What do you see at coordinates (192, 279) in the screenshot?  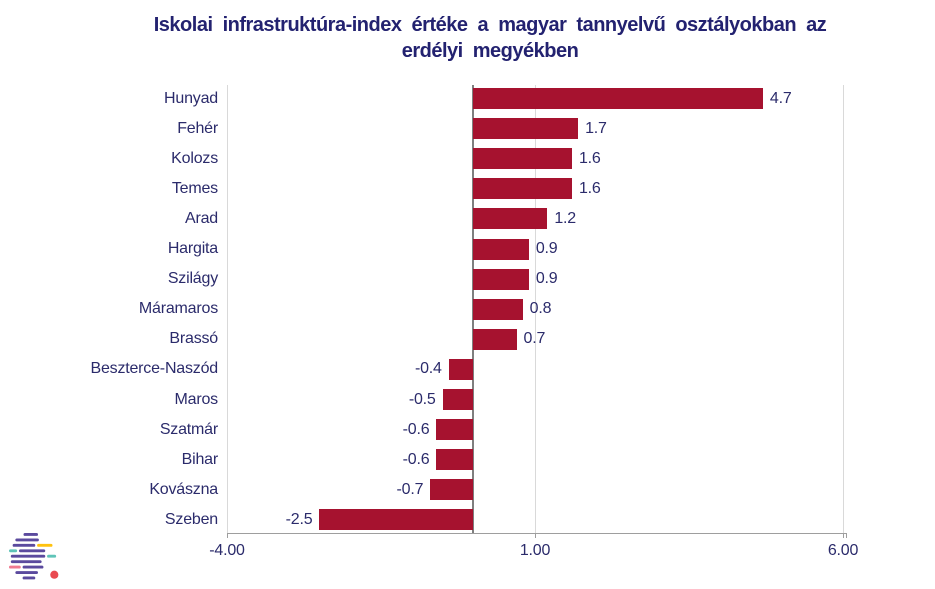 I see `category-label: Szilágy` at bounding box center [192, 279].